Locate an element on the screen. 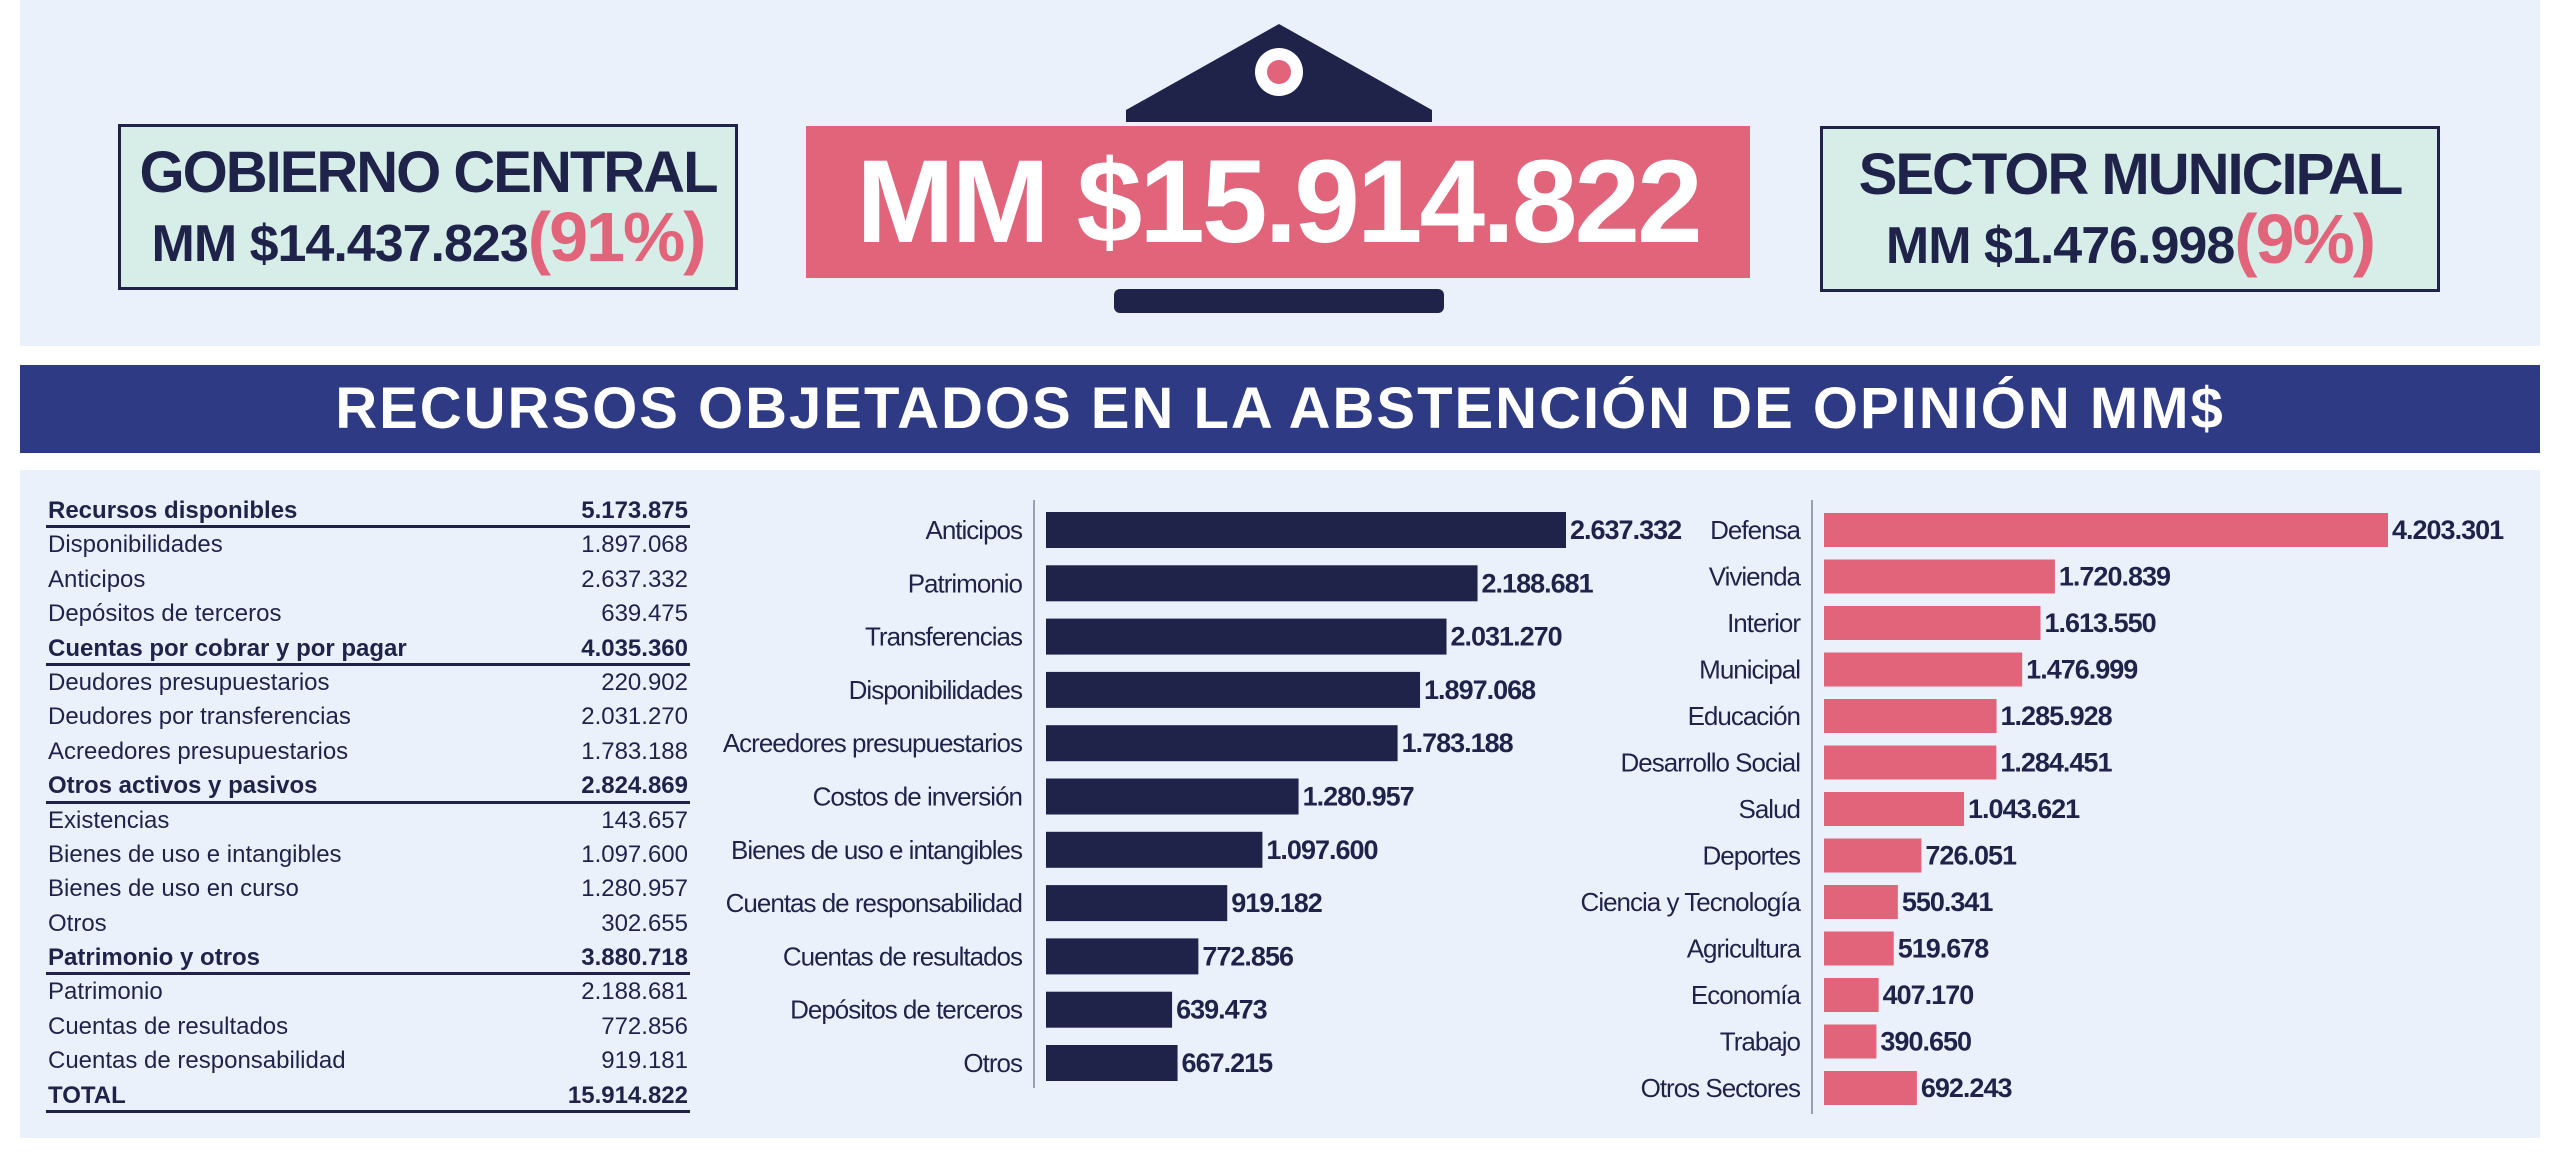  data-label: 1.043.621 is located at coordinates (2024, 809).